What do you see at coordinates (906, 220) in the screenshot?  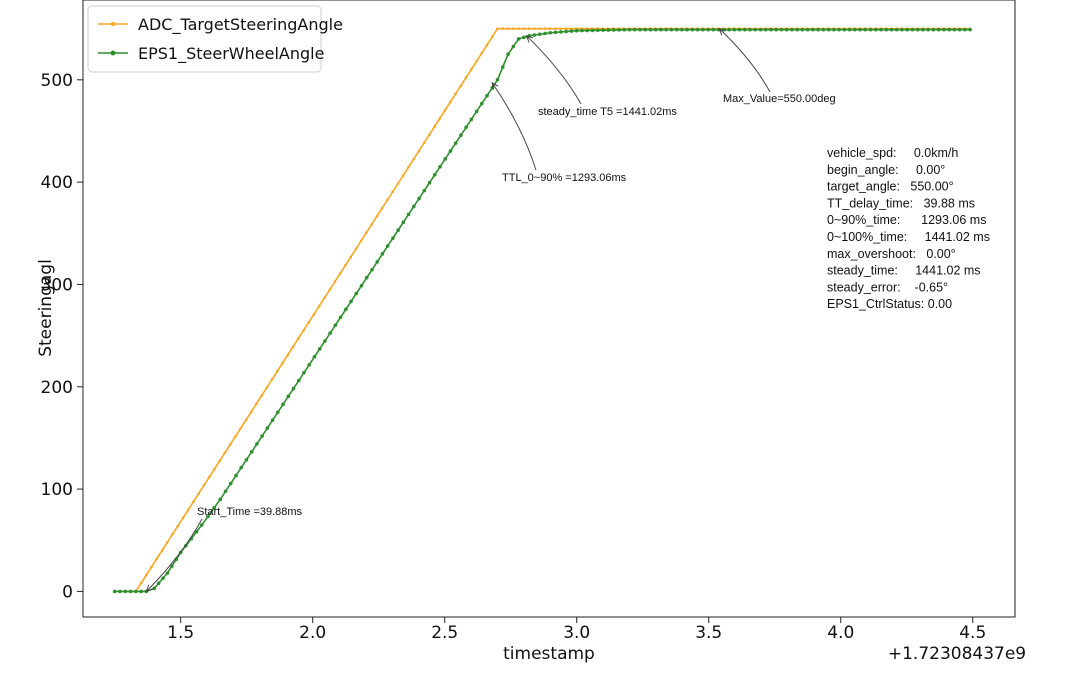 I see `stats-line: 0~90%_time: 1293.06 ms` at bounding box center [906, 220].